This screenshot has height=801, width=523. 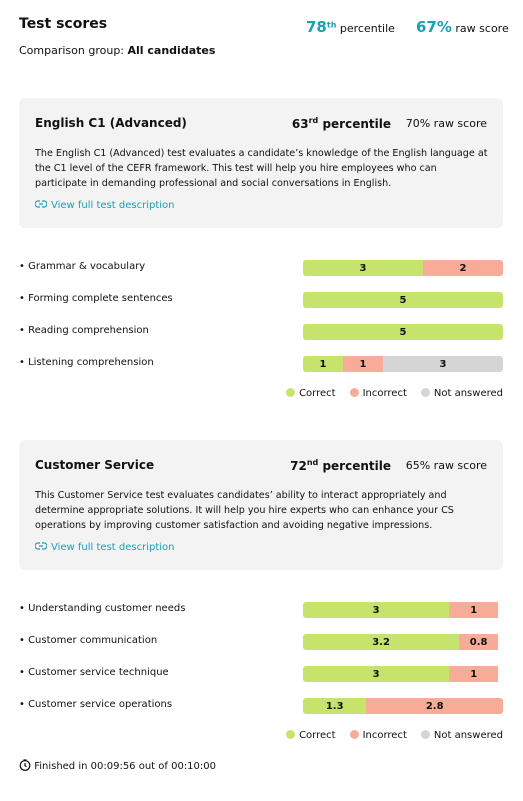 I want to click on skill-name: Listening comprehension, so click(x=86, y=362).